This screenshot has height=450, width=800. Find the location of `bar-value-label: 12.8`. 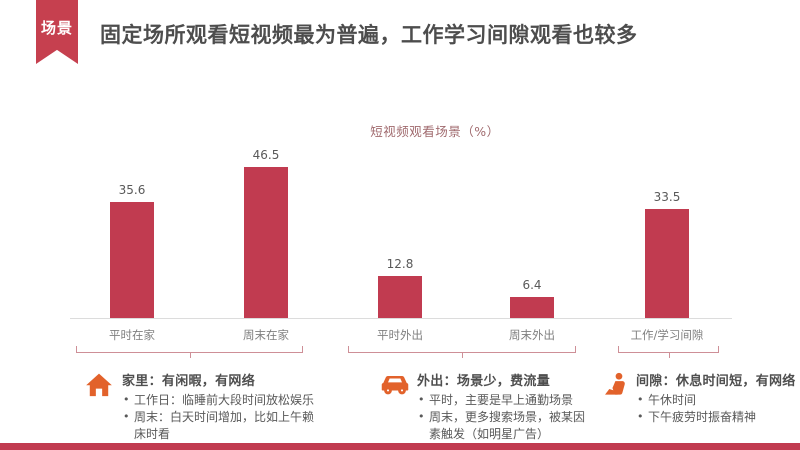

bar-value-label: 12.8 is located at coordinates (400, 264).